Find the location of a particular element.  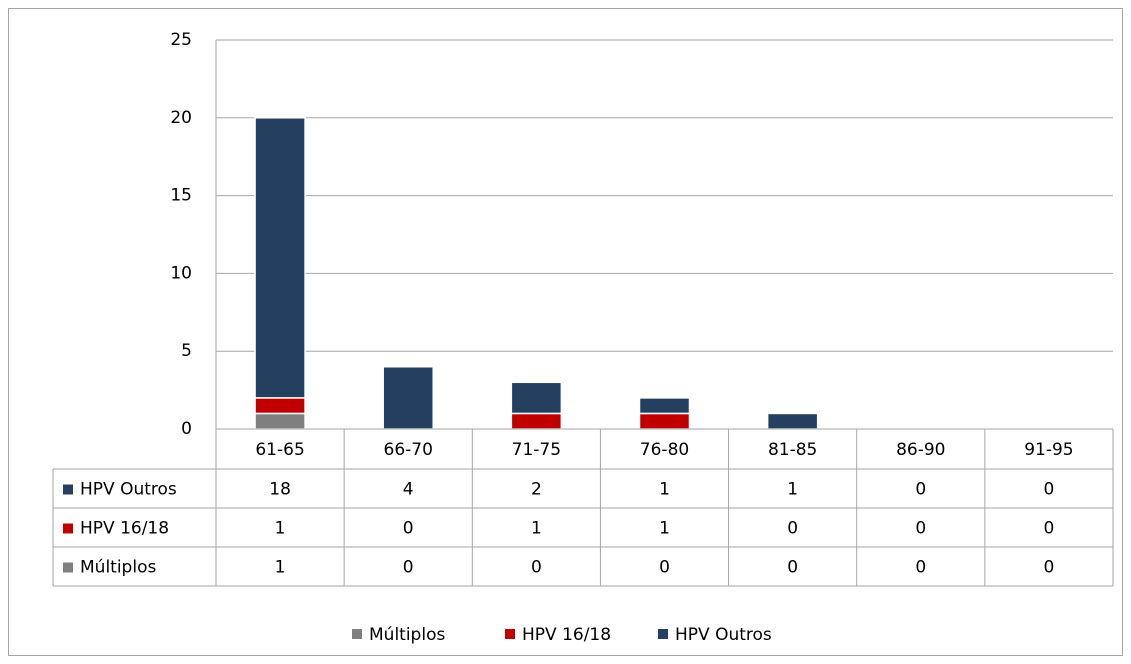

y-tick-label: 10 is located at coordinates (181, 273).